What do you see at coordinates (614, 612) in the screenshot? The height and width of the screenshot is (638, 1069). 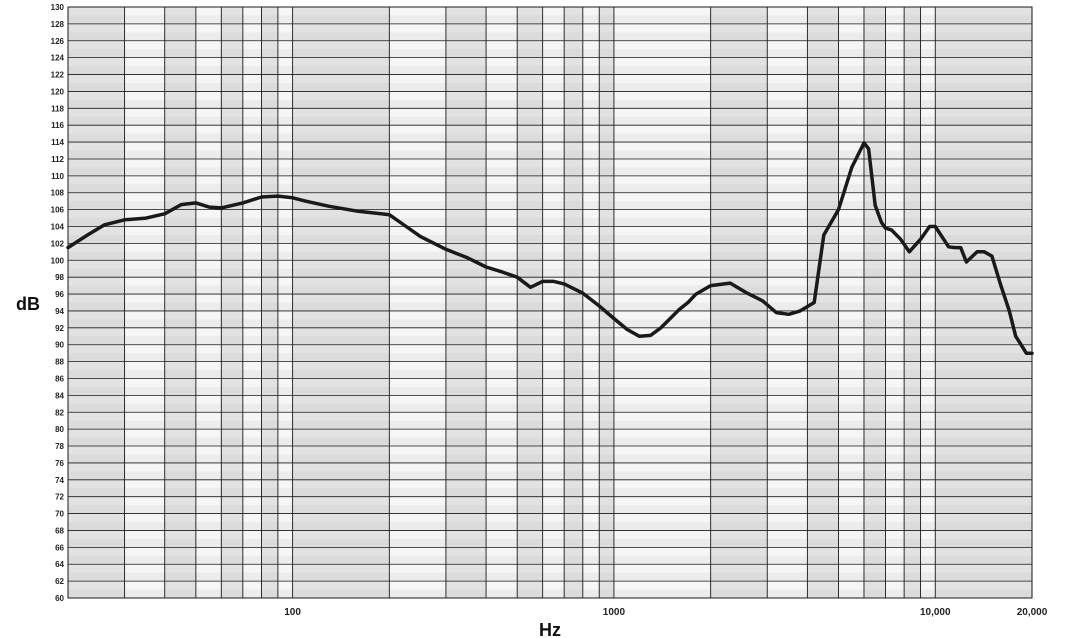 I see `x-tick-label: 1000` at bounding box center [614, 612].